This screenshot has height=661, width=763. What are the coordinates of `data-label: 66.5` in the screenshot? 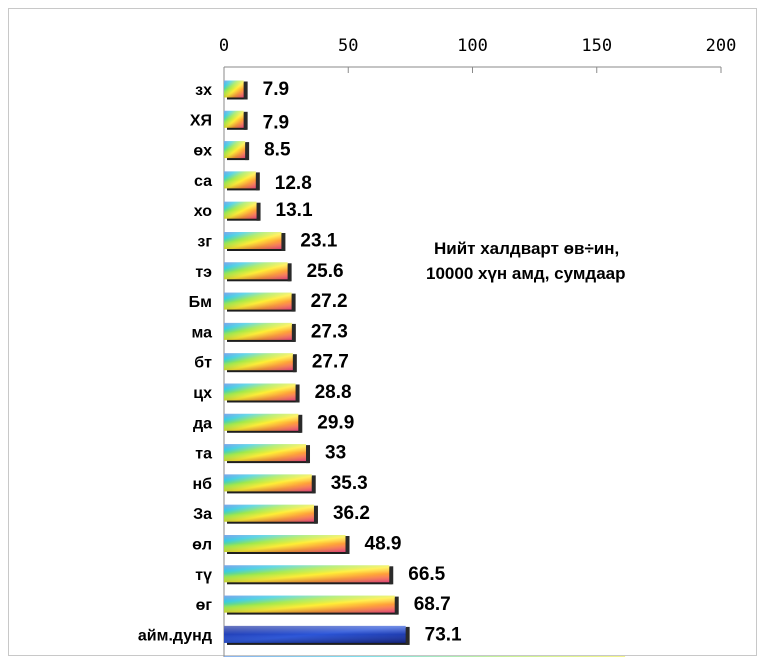 It's located at (426, 574).